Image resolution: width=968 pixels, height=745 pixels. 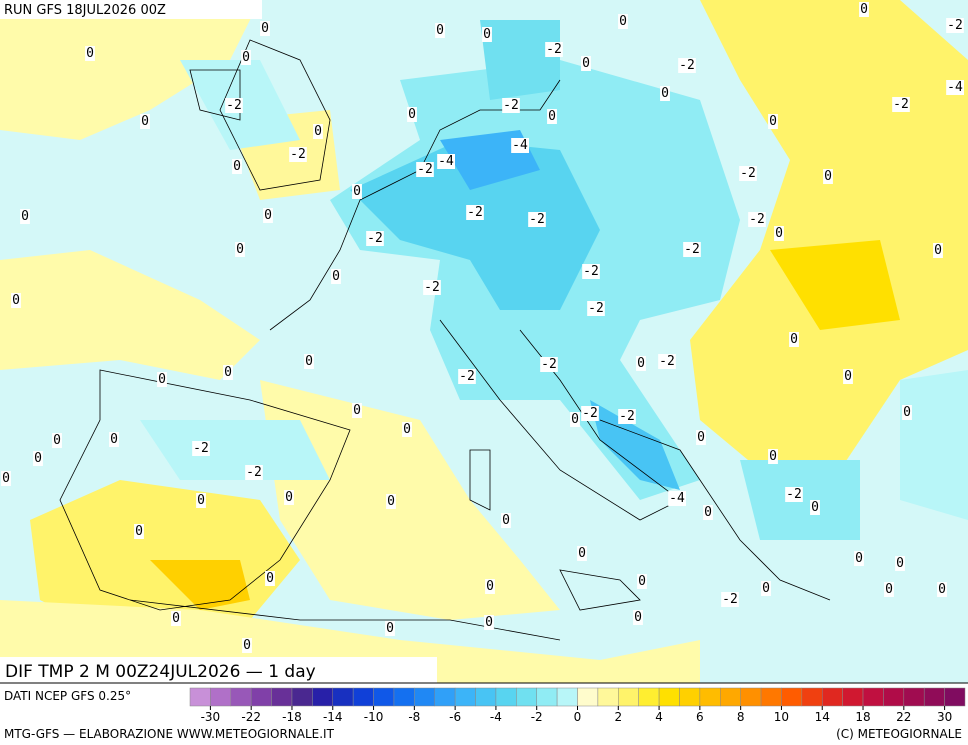 What do you see at coordinates (455, 717) in the screenshot?
I see `tick-label: -6` at bounding box center [455, 717].